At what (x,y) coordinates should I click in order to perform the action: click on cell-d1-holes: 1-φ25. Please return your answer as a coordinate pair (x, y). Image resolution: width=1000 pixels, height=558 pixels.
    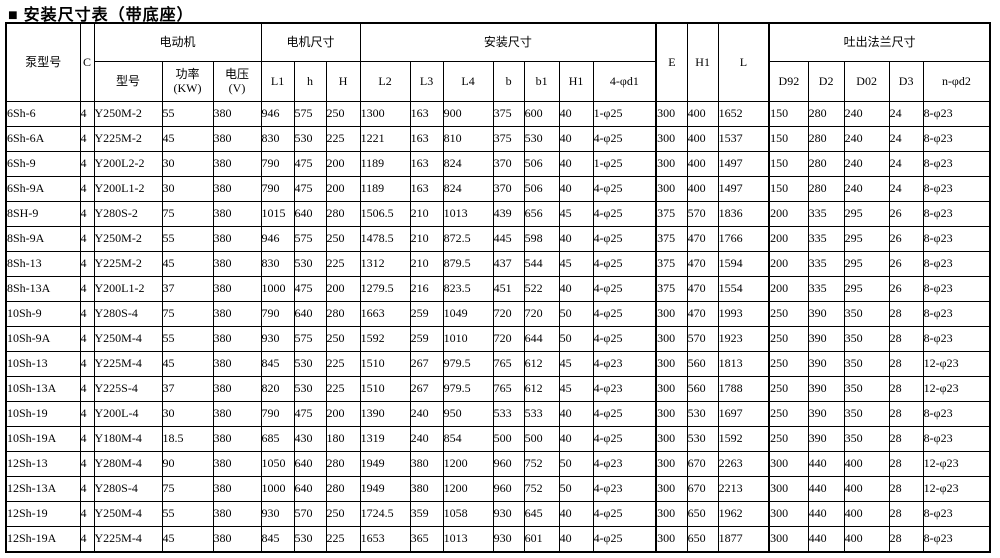
    Looking at the image, I should click on (624, 164).